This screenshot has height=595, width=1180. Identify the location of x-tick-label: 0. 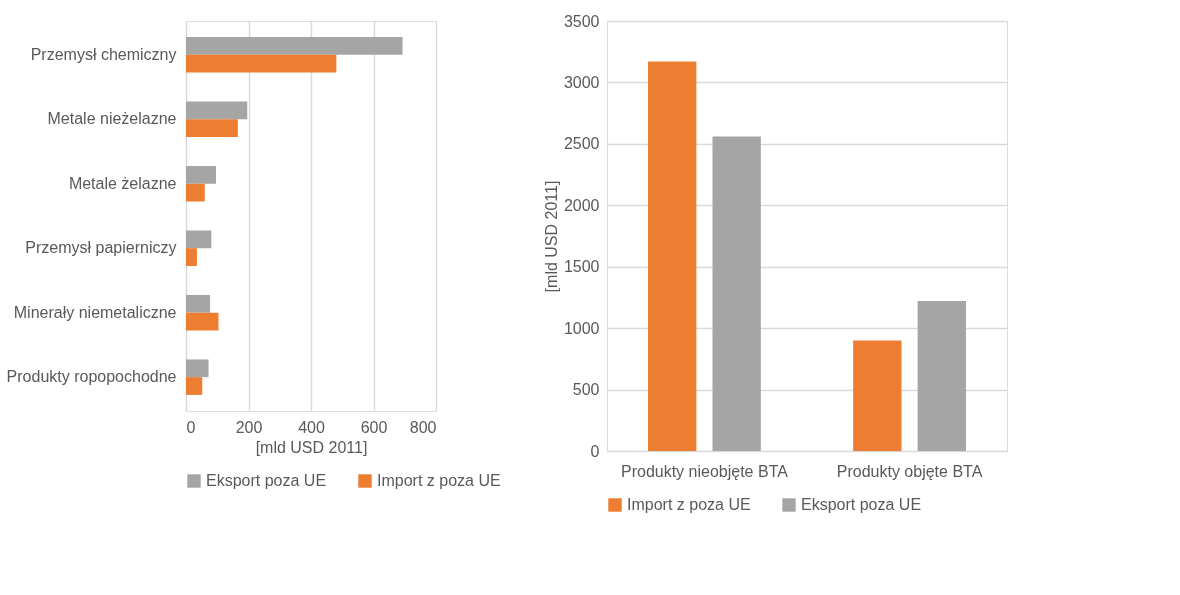
(191, 427).